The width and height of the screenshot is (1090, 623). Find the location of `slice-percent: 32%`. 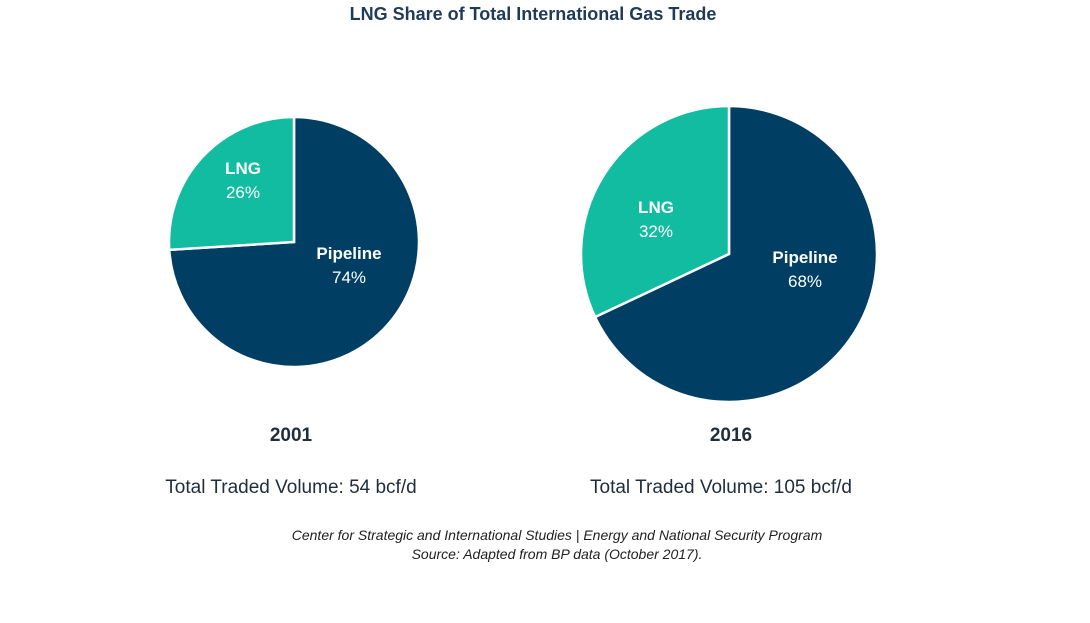

slice-percent: 32% is located at coordinates (656, 231).